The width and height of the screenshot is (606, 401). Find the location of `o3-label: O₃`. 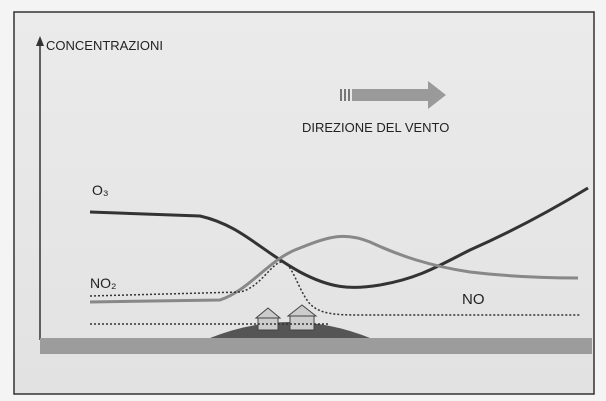

o3-label: O₃ is located at coordinates (100, 190).